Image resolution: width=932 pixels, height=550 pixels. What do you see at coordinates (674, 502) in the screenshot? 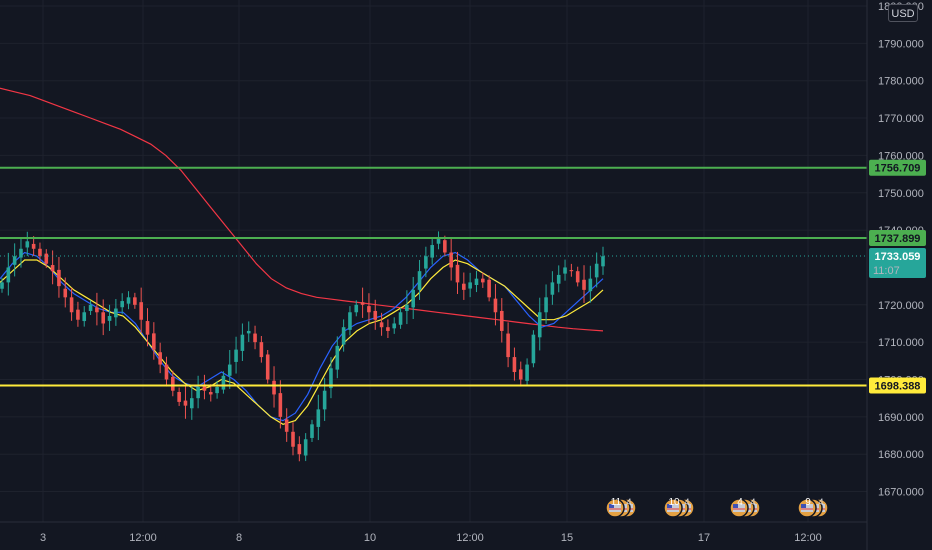
I see `event-count: 10` at bounding box center [674, 502].